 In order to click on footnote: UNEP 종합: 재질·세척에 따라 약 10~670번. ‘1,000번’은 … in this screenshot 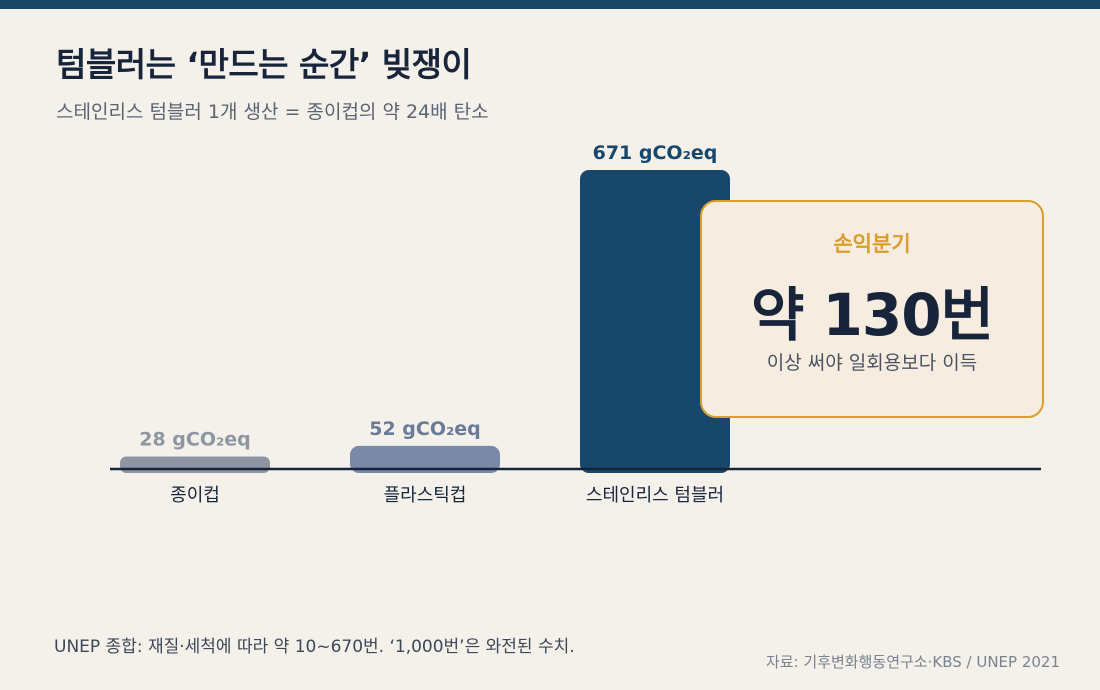, I will do `click(314, 647)`.